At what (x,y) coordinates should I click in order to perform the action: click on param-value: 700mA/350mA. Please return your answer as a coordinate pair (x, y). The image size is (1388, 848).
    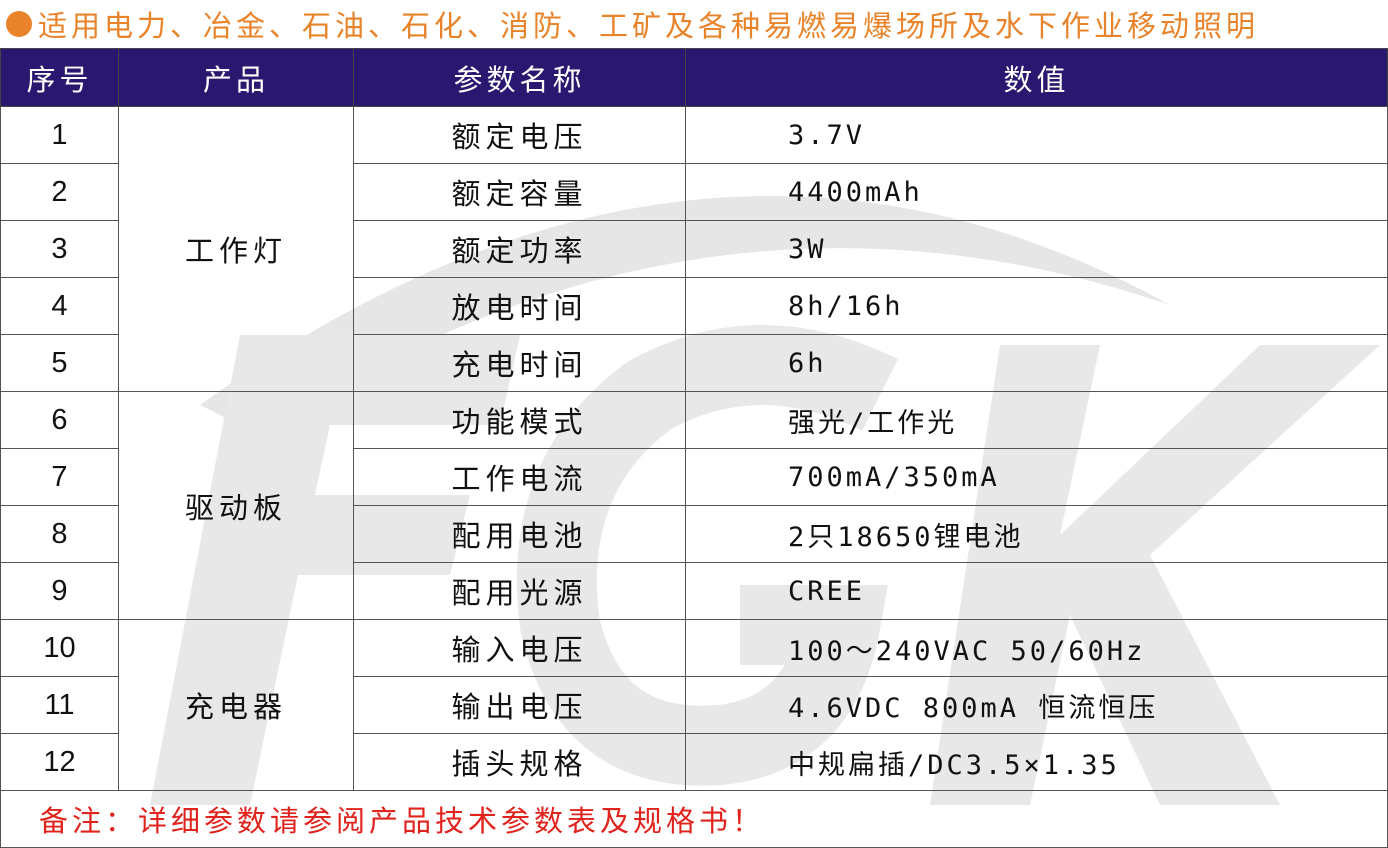
    Looking at the image, I should click on (1036, 477).